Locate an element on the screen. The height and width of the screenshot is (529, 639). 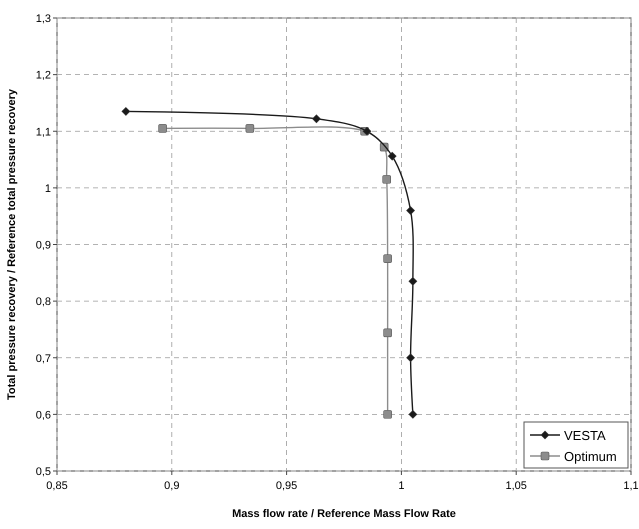
y-tick-label: 0,7 is located at coordinates (43, 358).